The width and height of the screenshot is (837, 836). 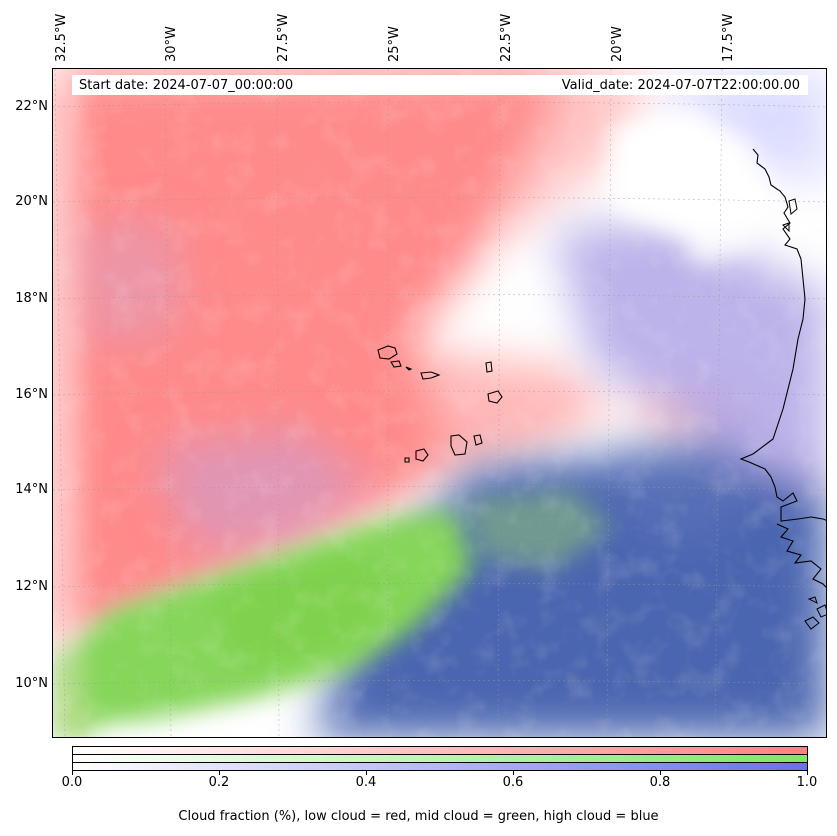 What do you see at coordinates (430, 375) in the screenshot?
I see `island-sao-nicolau` at bounding box center [430, 375].